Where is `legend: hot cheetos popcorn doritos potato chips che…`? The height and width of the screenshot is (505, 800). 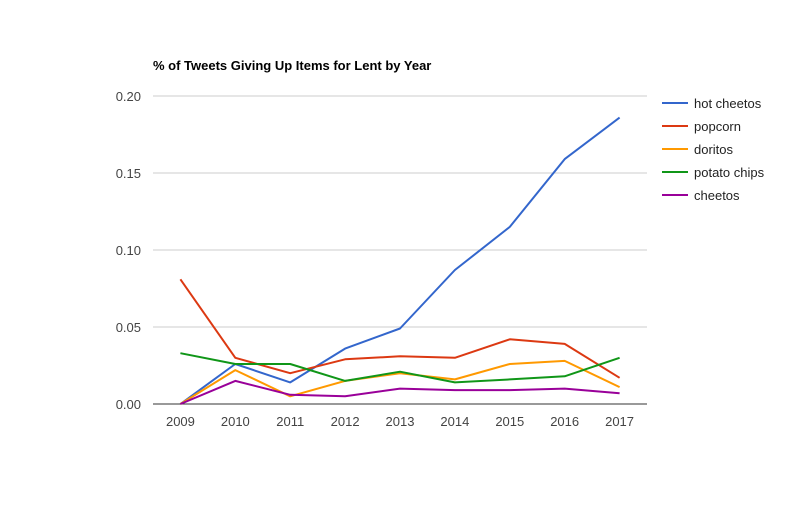 legend: hot cheetos popcorn doritos potato chips che… is located at coordinates (713, 149).